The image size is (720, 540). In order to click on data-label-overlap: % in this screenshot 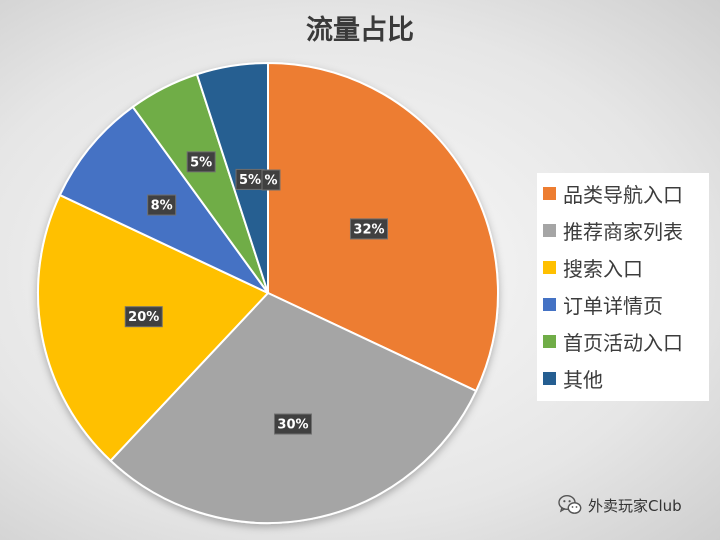, I will do `click(271, 180)`.